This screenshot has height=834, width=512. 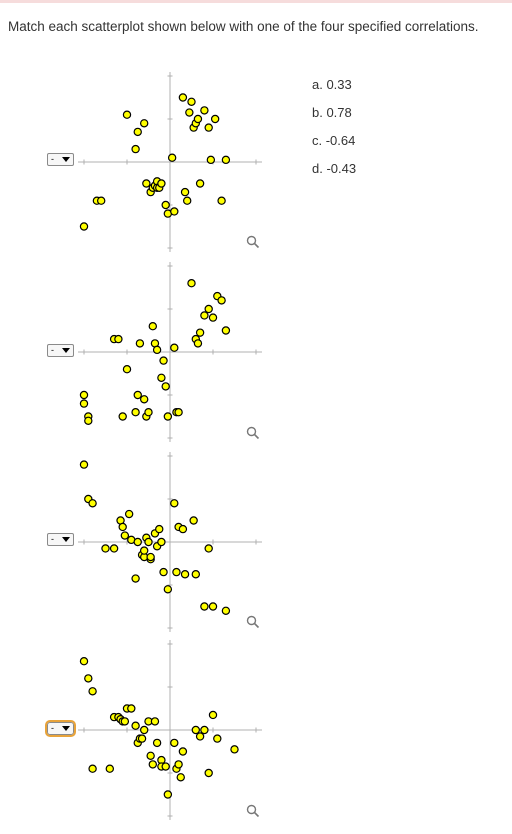 I want to click on correlation-options: a. 0.33 b. 0.78 c. -0.64 d. -0.43, so click(x=334, y=132).